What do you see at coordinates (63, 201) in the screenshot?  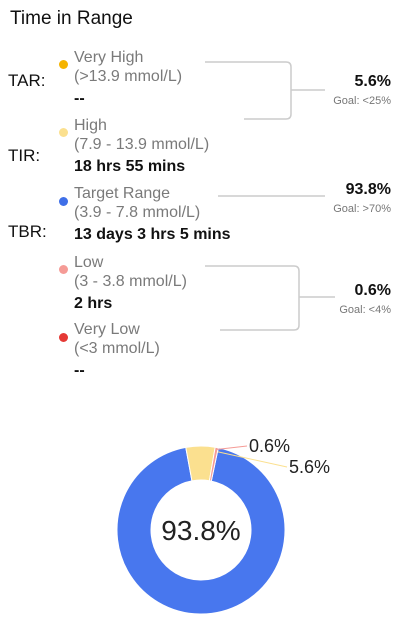 I see `target-range-dot` at bounding box center [63, 201].